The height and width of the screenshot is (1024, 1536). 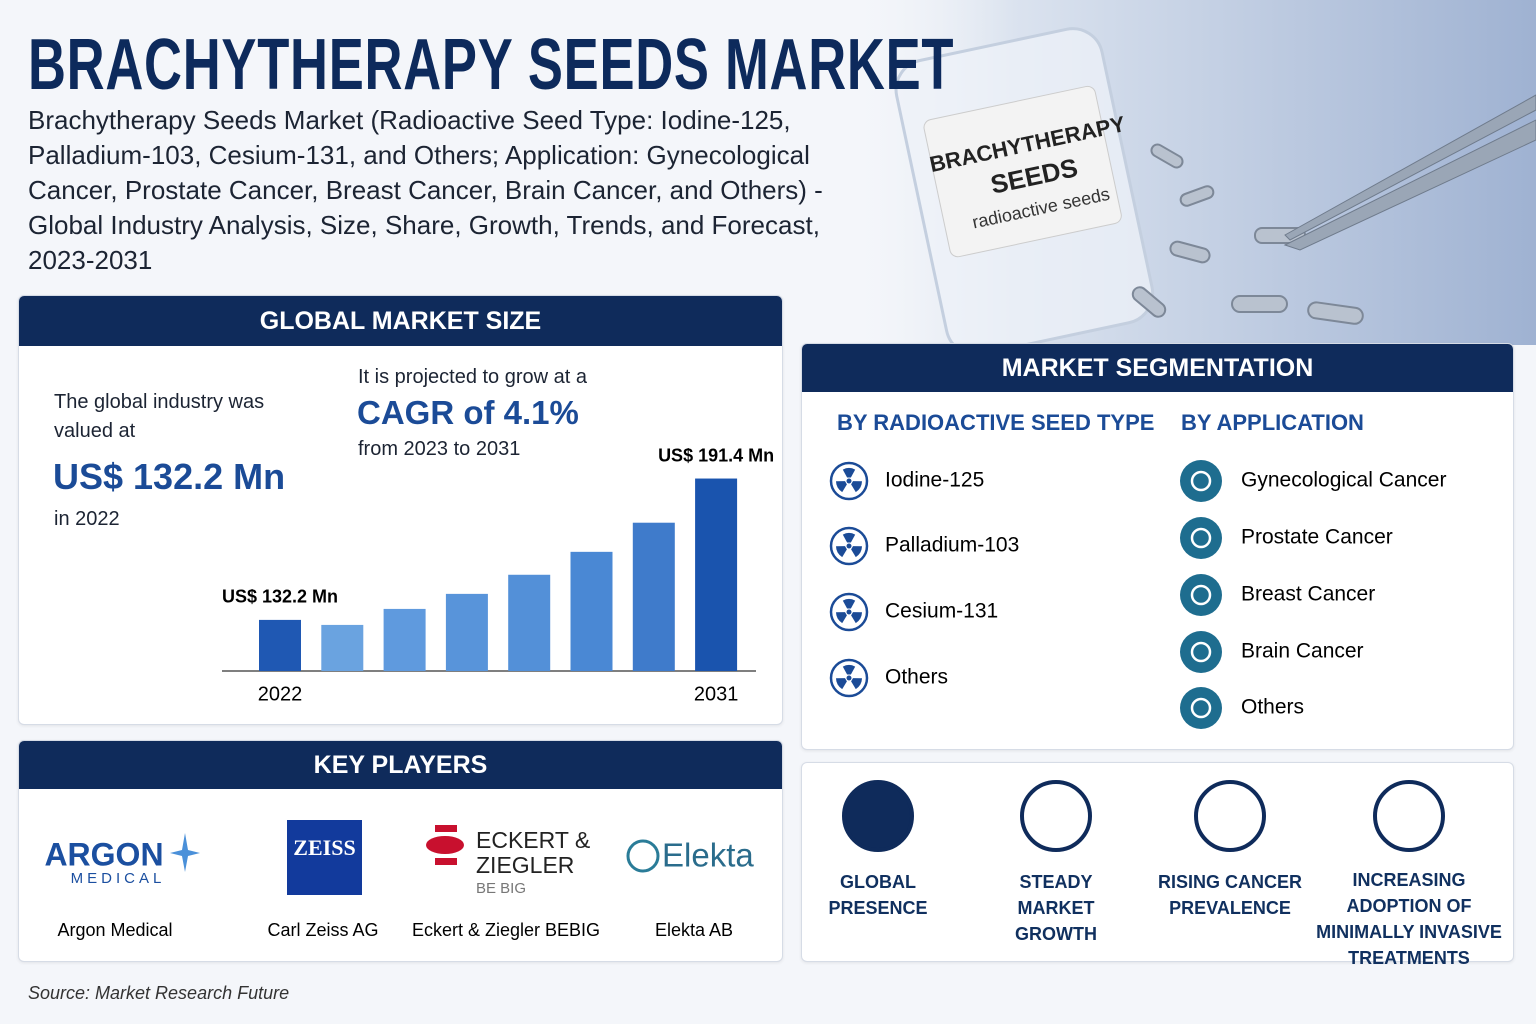 What do you see at coordinates (118, 878) in the screenshot?
I see `logo-text: MEDICAL` at bounding box center [118, 878].